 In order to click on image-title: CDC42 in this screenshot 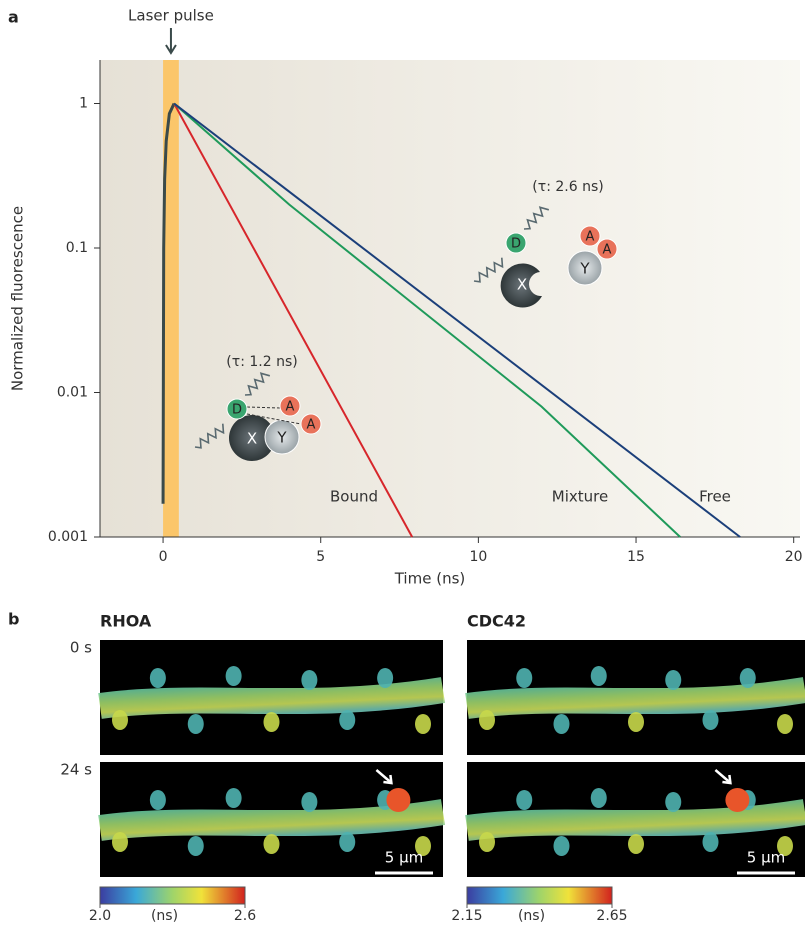, I will do `click(496, 621)`.